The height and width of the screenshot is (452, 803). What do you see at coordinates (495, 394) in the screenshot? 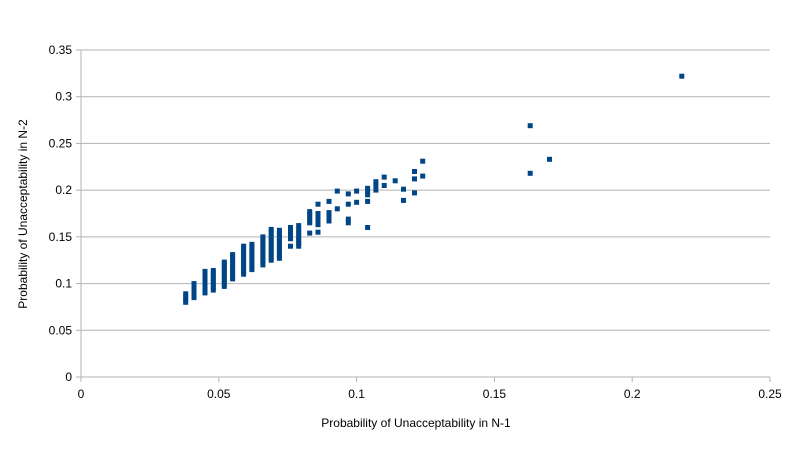
I see `x-tick-label: 0.15` at bounding box center [495, 394].